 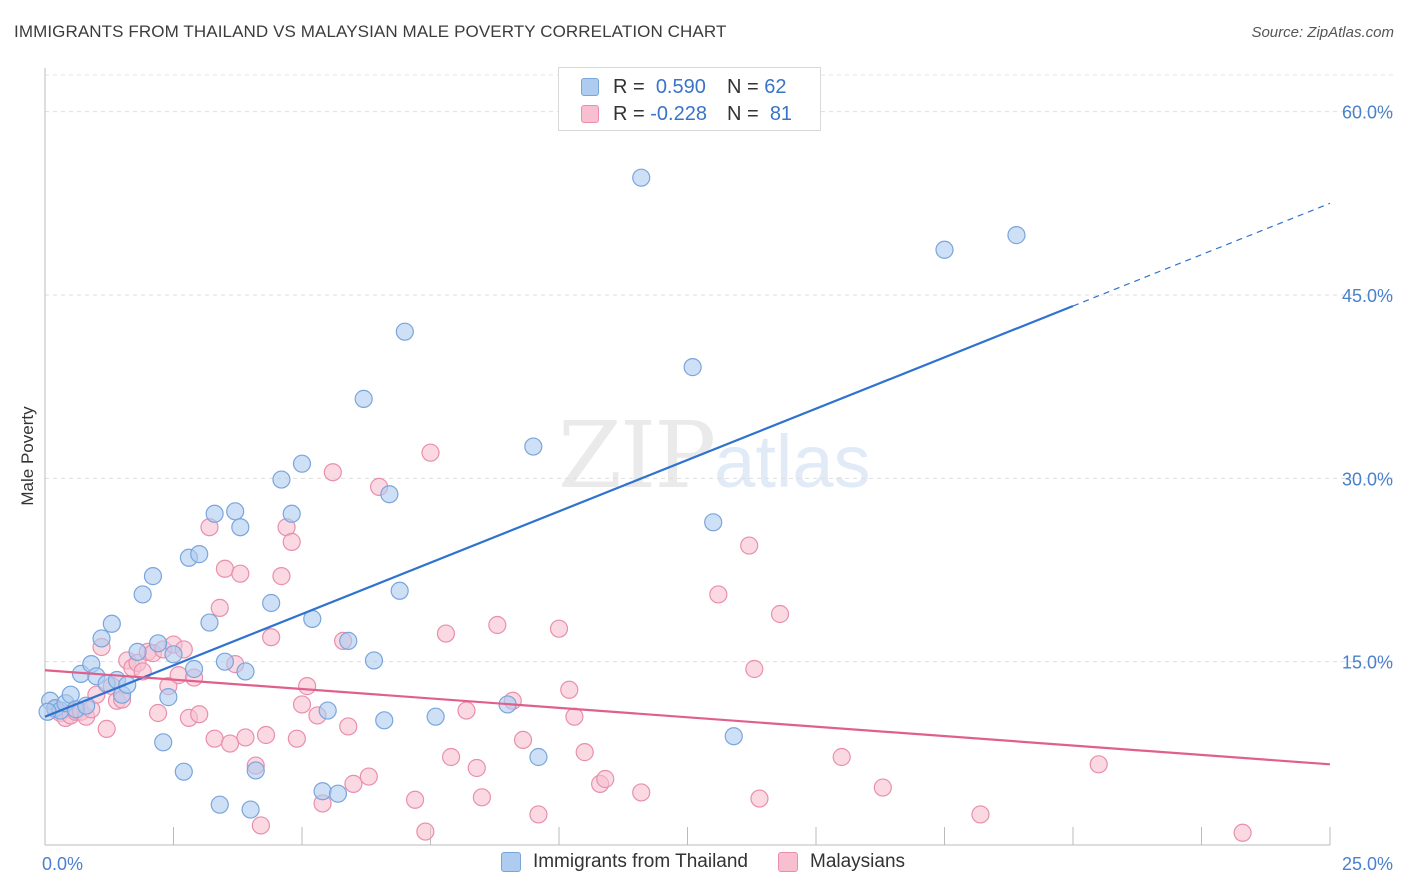 I want to click on malaysian-trend-line, so click(x=687, y=717).